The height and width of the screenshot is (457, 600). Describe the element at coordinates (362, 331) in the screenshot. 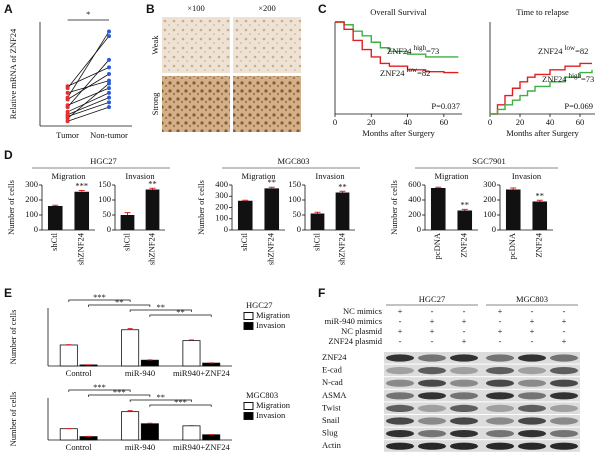

I see `condition-label: NC plasmid` at that location.